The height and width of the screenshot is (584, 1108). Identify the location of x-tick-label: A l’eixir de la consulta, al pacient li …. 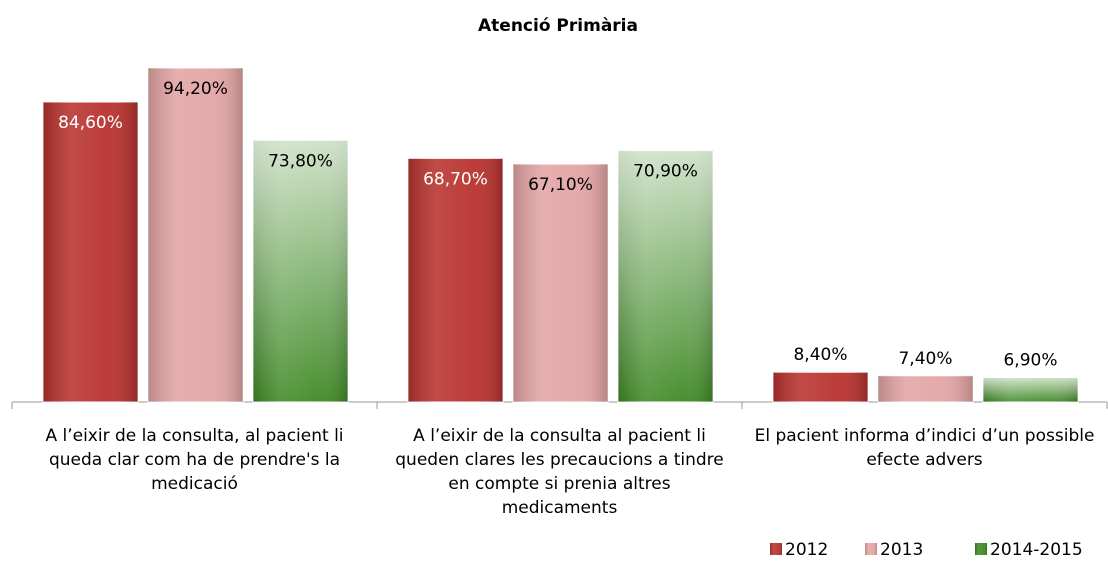
(194, 460).